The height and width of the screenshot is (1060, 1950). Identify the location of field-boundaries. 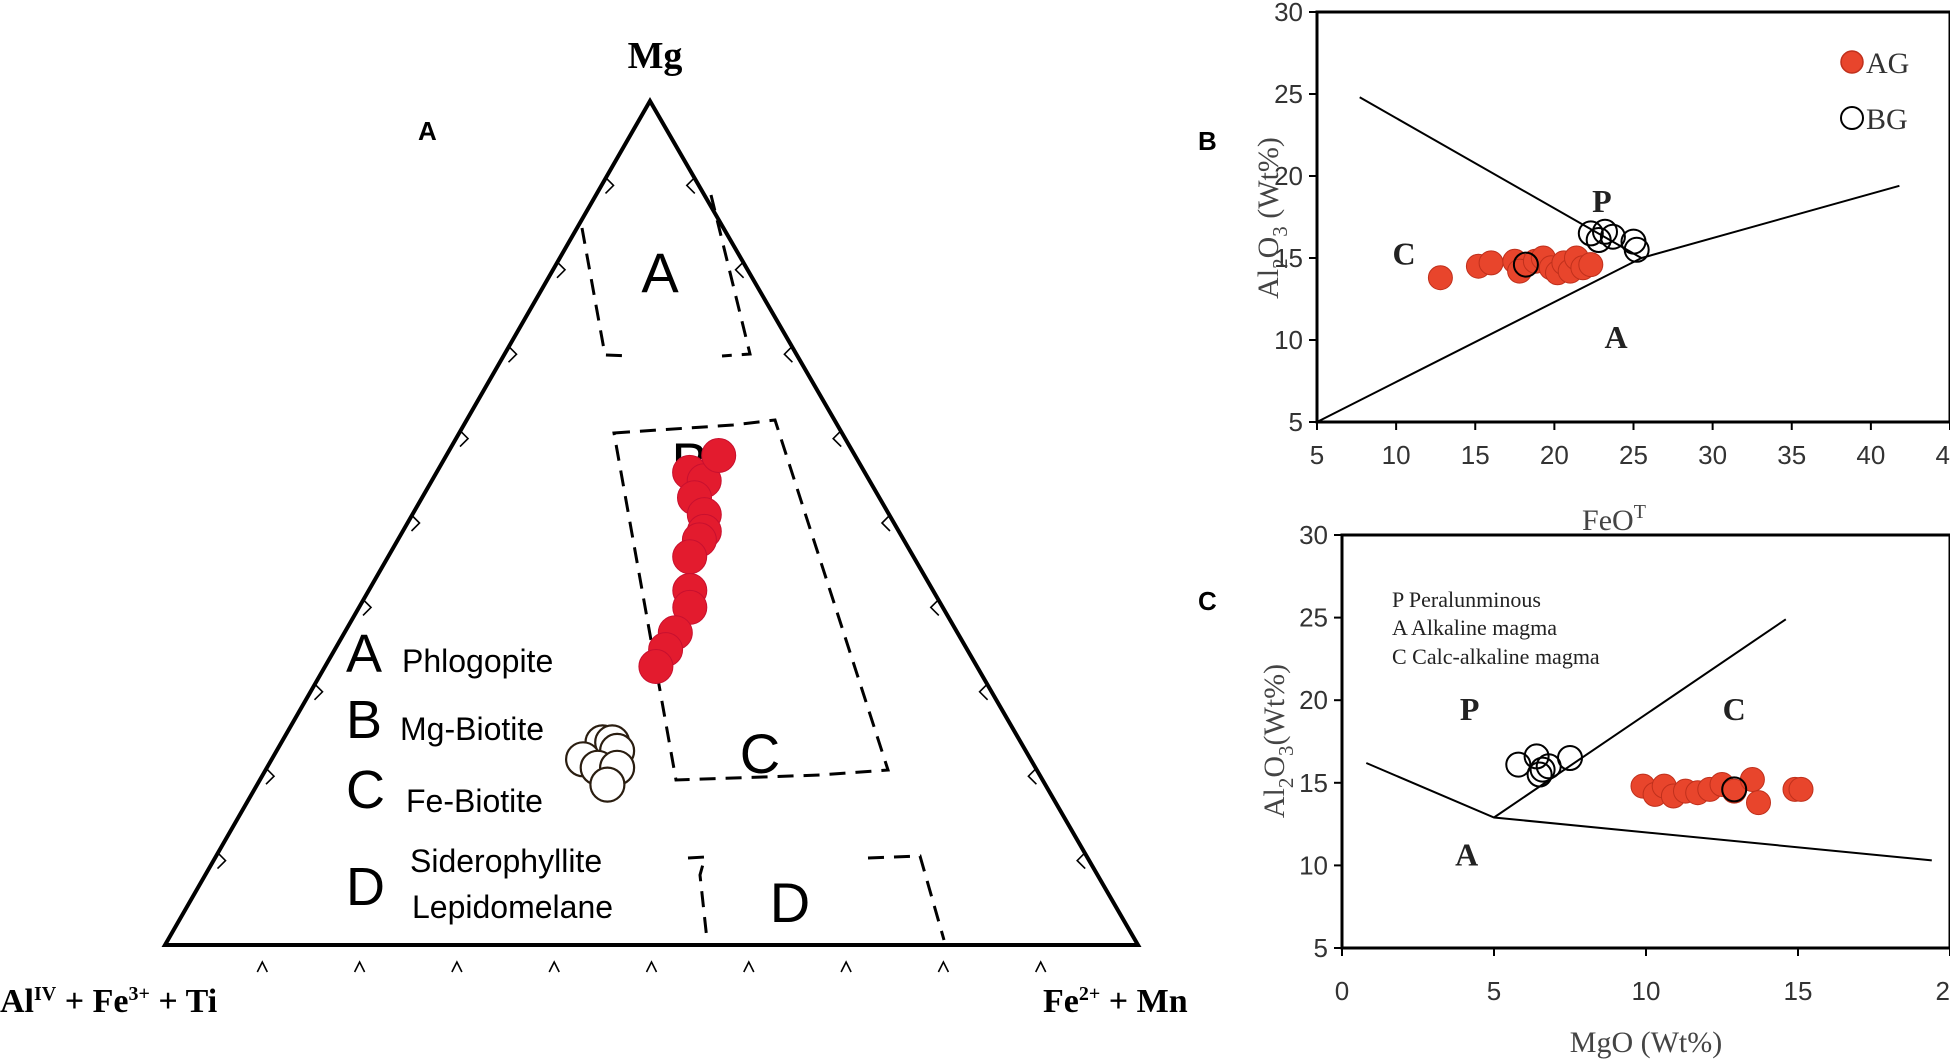
(763, 567).